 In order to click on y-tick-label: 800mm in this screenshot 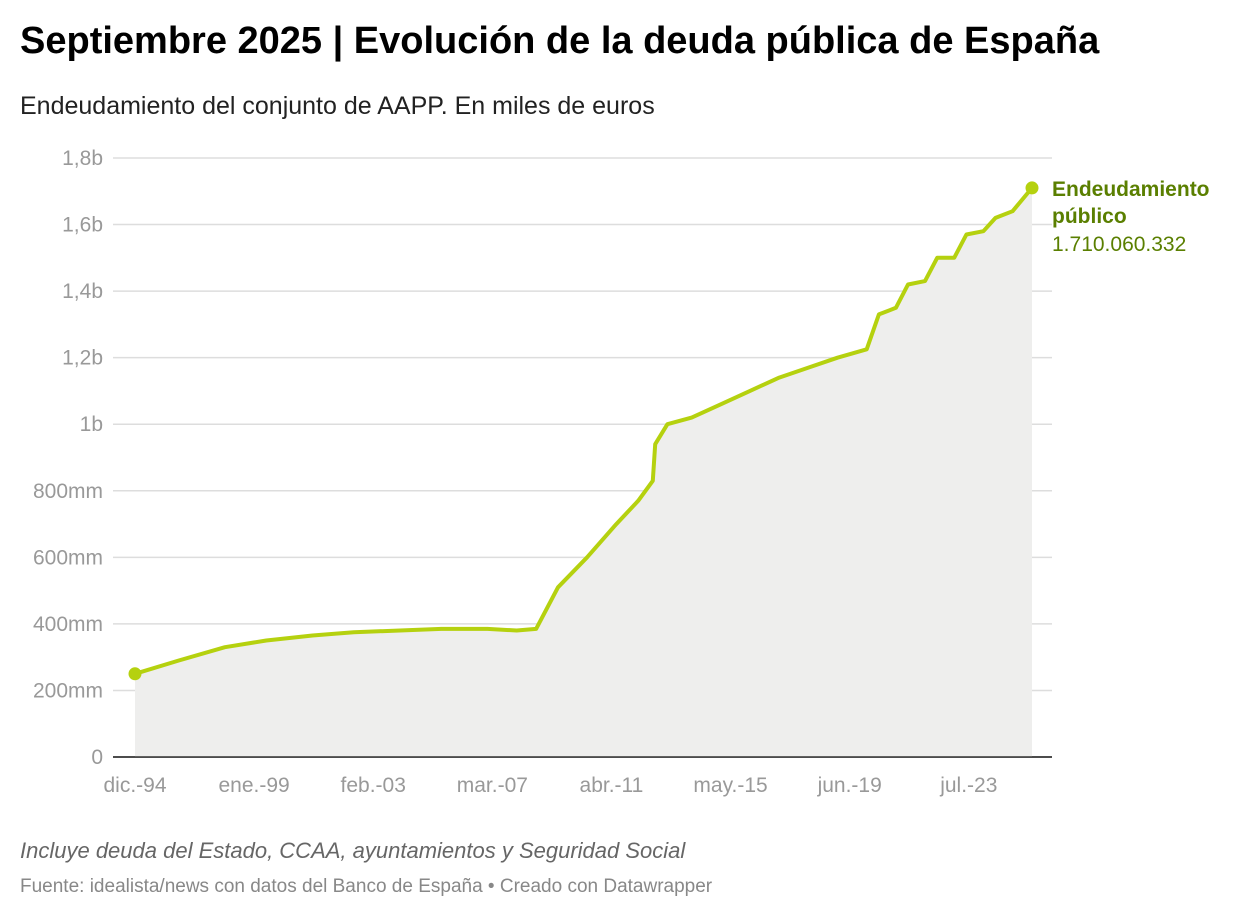, I will do `click(68, 491)`.